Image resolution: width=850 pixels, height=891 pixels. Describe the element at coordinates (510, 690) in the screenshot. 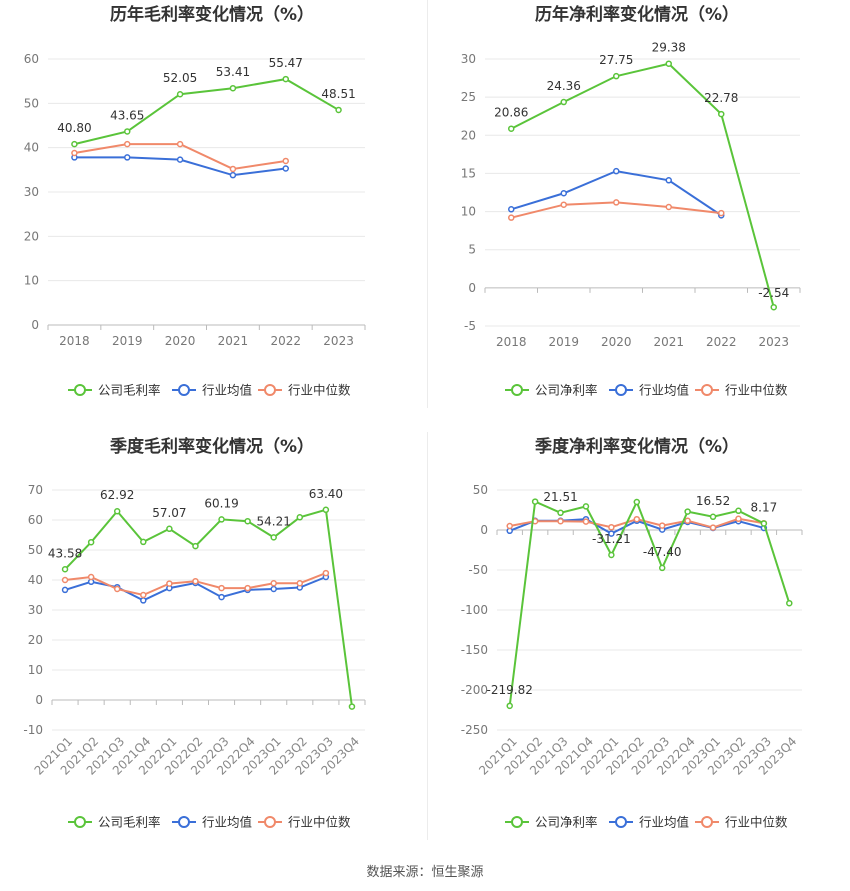

I see `data-label: -219.82` at that location.